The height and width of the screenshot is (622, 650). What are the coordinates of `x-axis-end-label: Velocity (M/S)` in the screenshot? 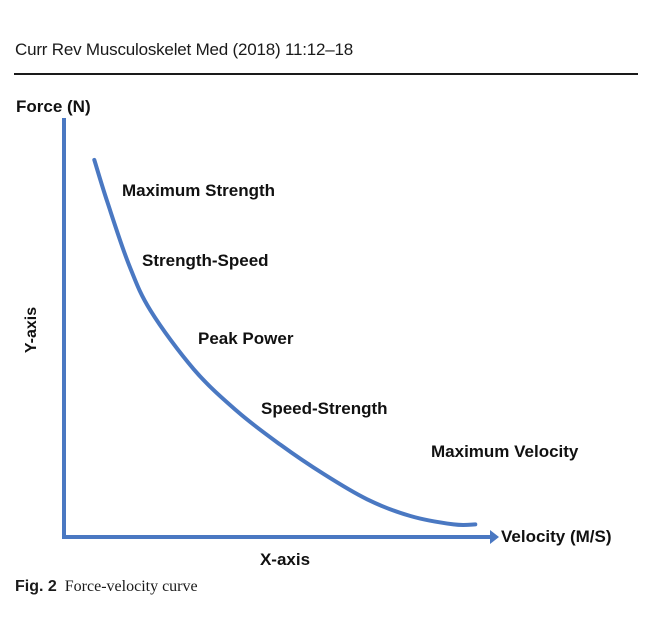 It's located at (556, 536).